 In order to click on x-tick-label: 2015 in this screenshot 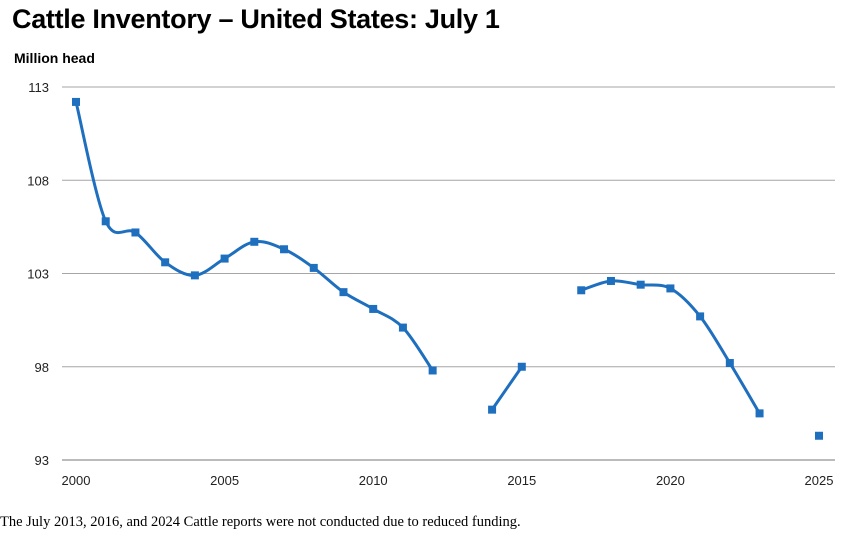, I will do `click(521, 480)`.